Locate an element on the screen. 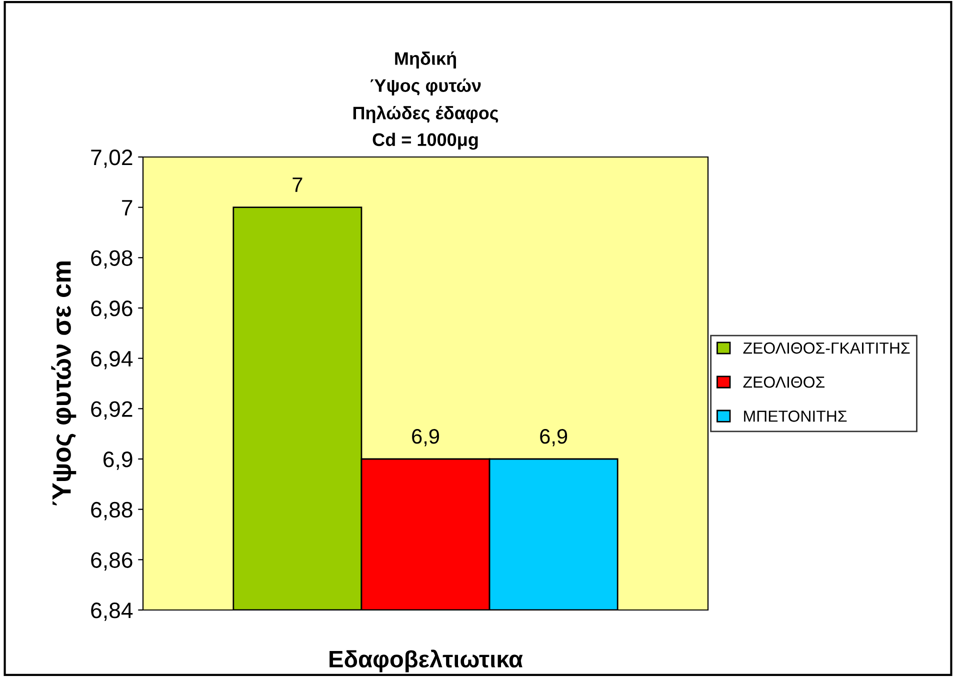  y-tick-label: 6,92 is located at coordinates (111, 410).